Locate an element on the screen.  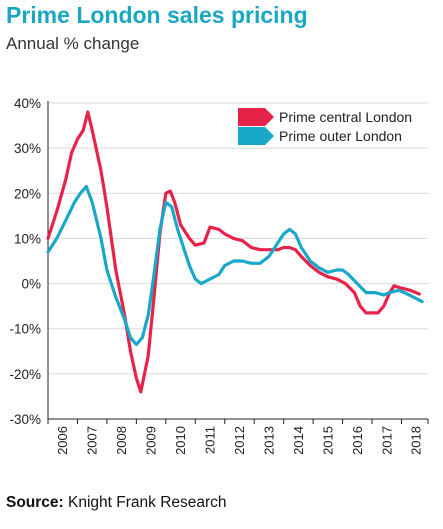
x-tick-label: 2016 is located at coordinates (357, 440).